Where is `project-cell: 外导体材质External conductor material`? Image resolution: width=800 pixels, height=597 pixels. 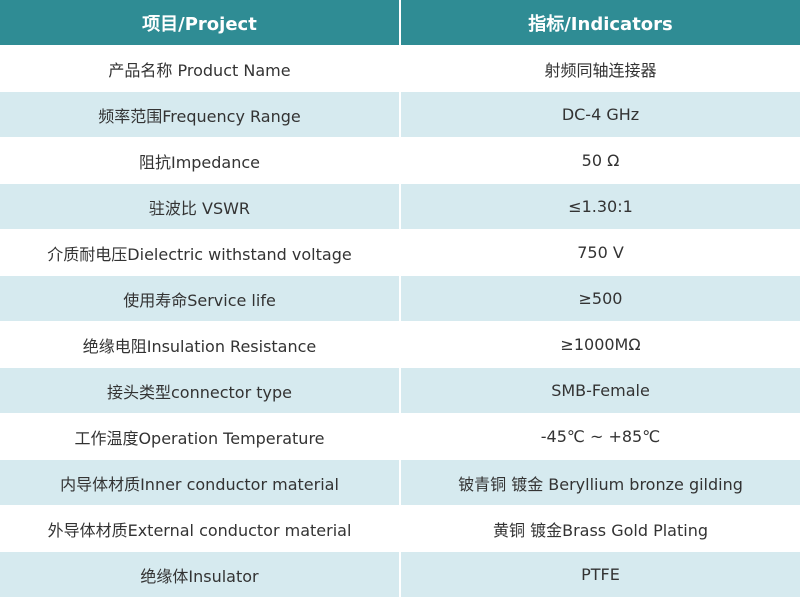 project-cell: 外导体材质External conductor material is located at coordinates (200, 529).